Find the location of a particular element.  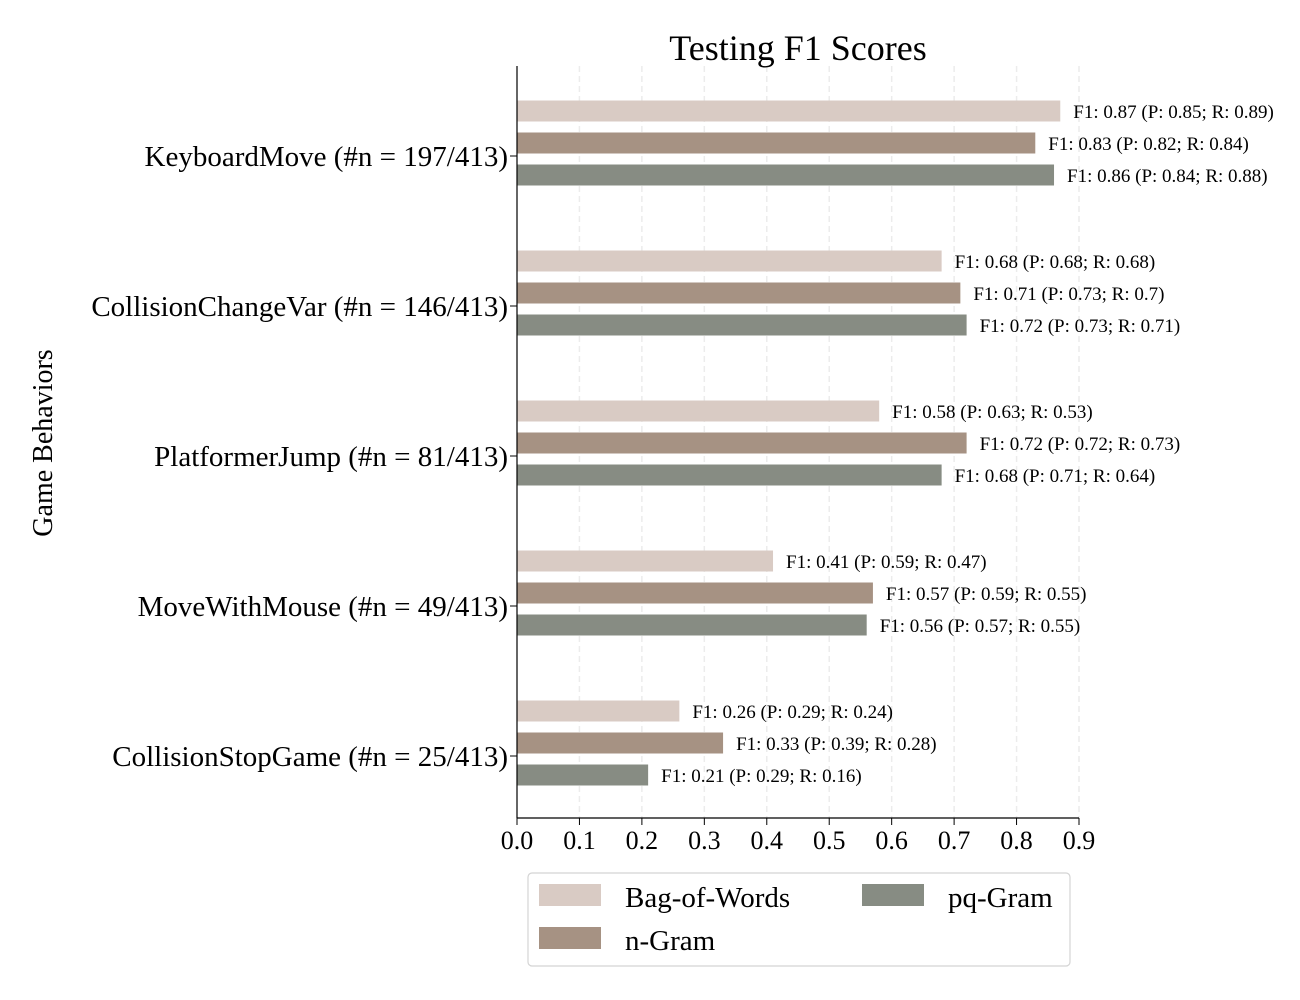

chart-title: Testing F1 Scores is located at coordinates (797, 48).